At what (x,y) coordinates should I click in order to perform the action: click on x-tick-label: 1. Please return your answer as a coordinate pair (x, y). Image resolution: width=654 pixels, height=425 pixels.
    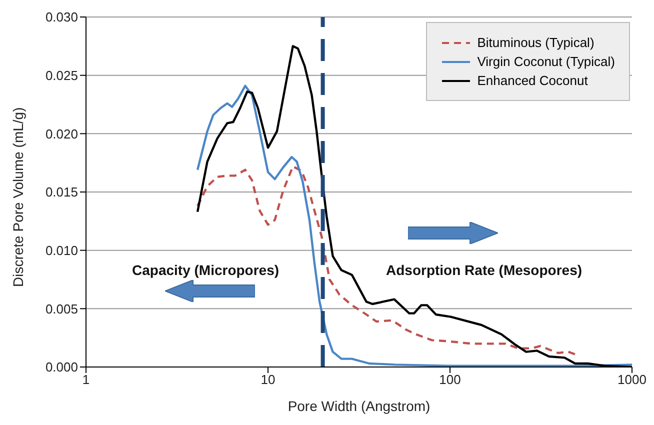
    Looking at the image, I should click on (86, 380).